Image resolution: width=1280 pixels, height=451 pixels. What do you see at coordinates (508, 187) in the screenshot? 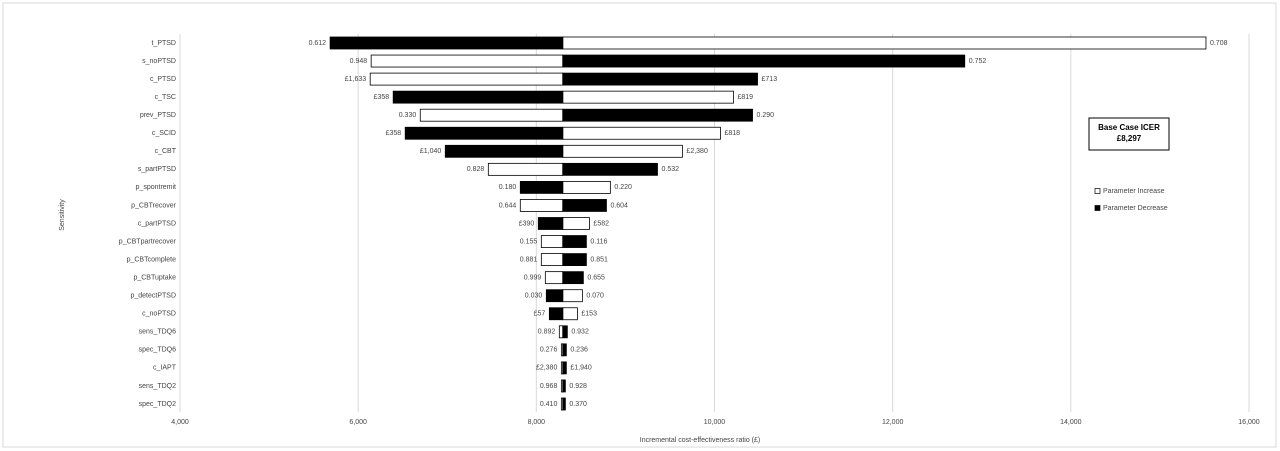
I see `parameter-label: 0.180` at bounding box center [508, 187].